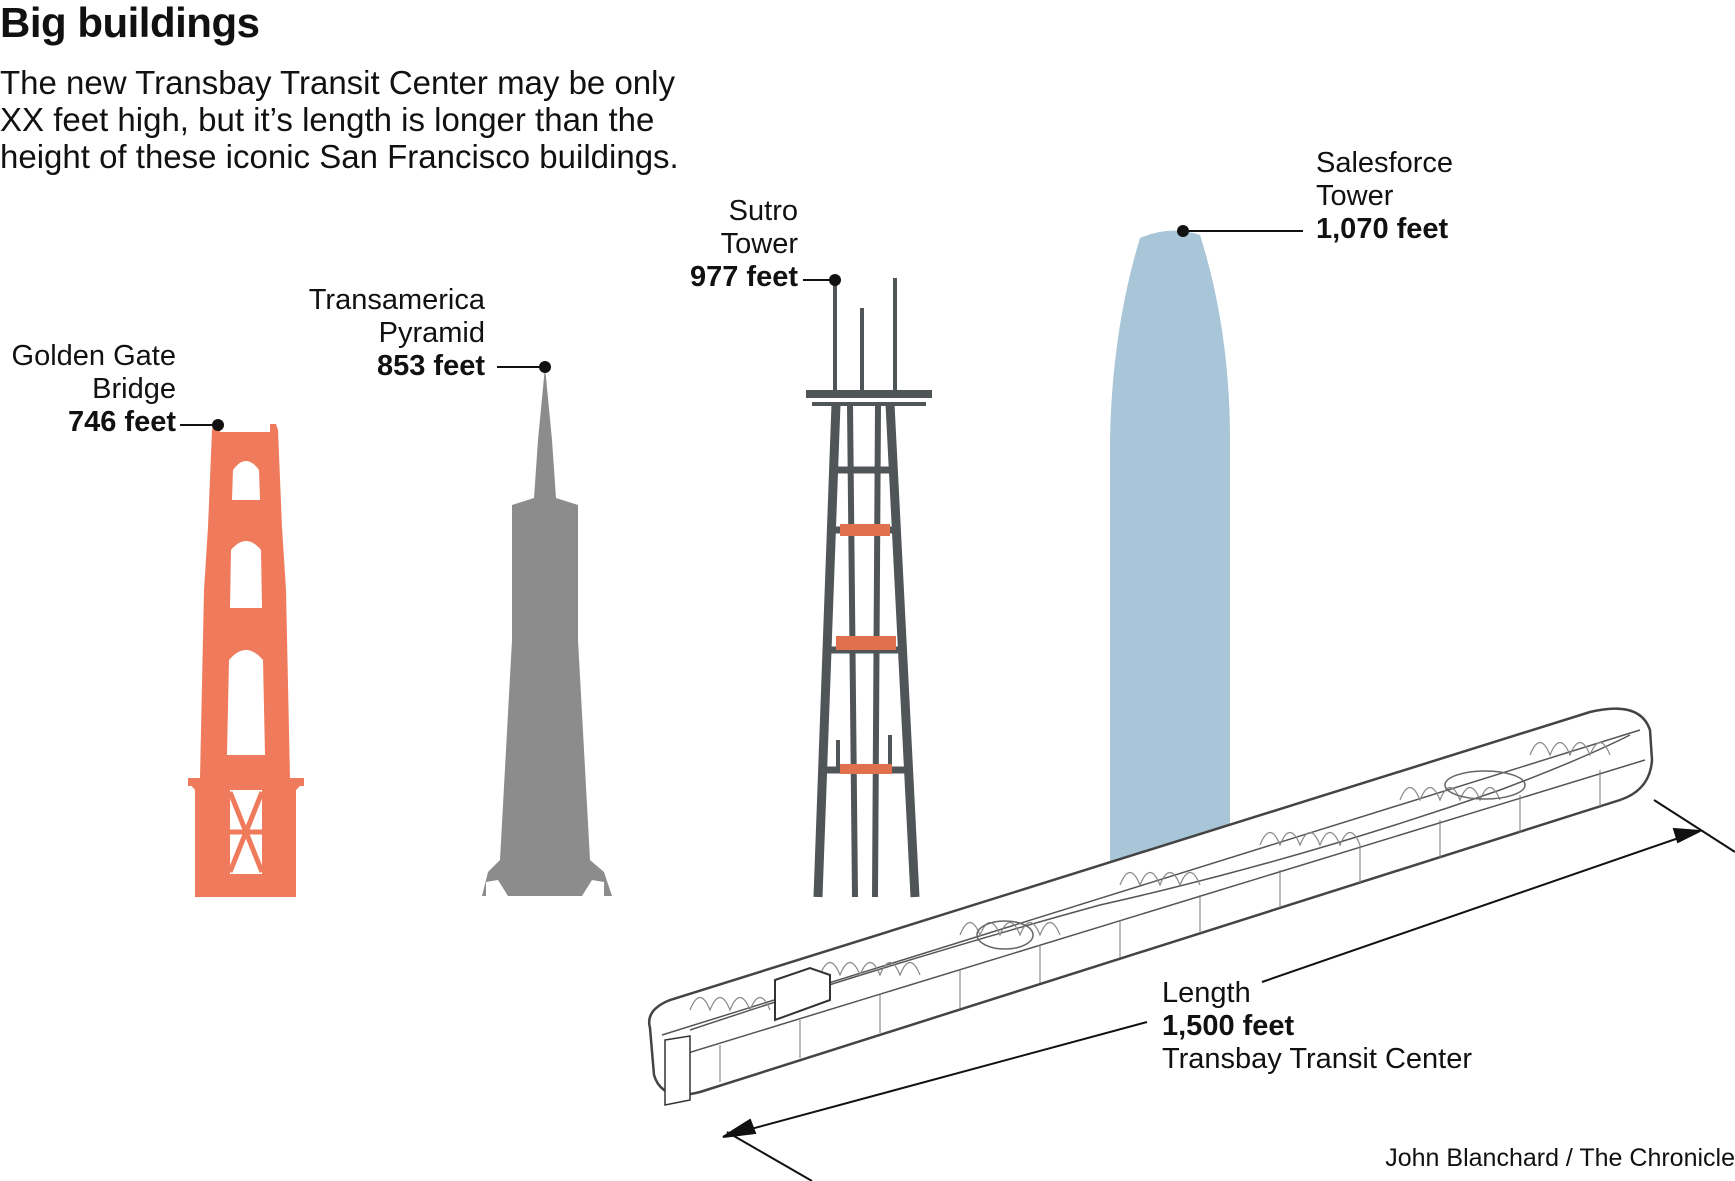 The image size is (1735, 1181). I want to click on sutro-tower-shape, so click(869, 588).